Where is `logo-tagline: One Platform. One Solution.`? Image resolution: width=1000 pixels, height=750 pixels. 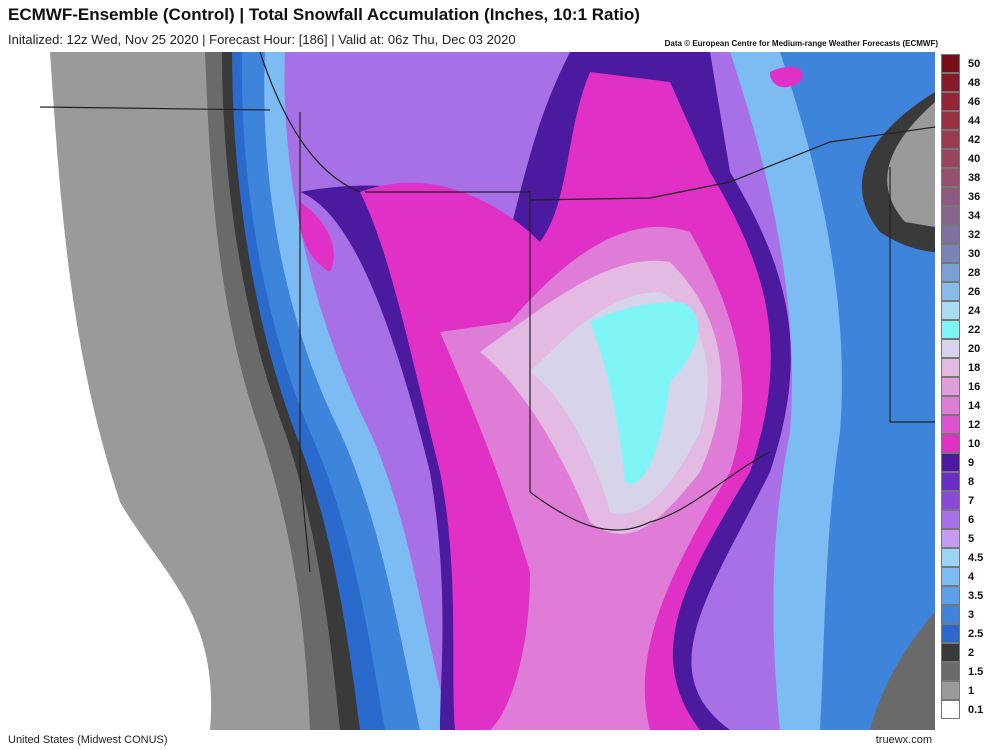
logo-tagline: One Platform. One Solution. is located at coordinates (123, 717).